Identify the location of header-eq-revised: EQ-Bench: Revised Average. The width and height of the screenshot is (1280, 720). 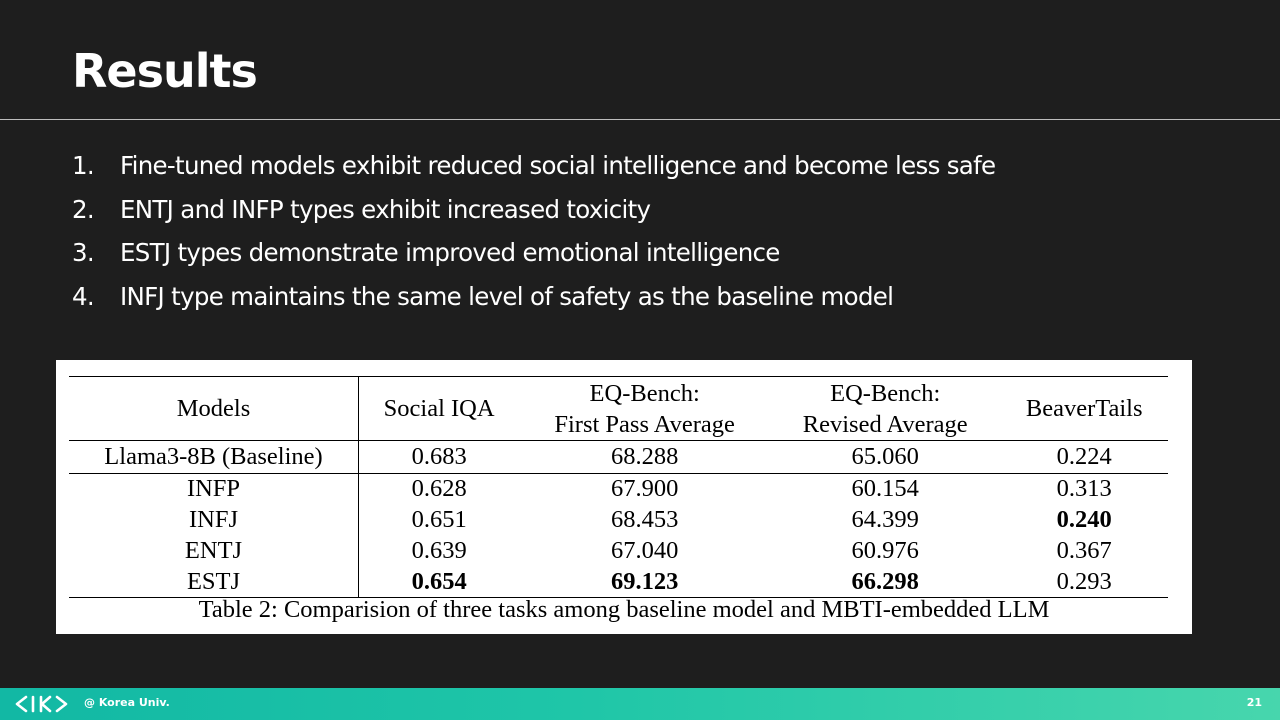
(885, 408).